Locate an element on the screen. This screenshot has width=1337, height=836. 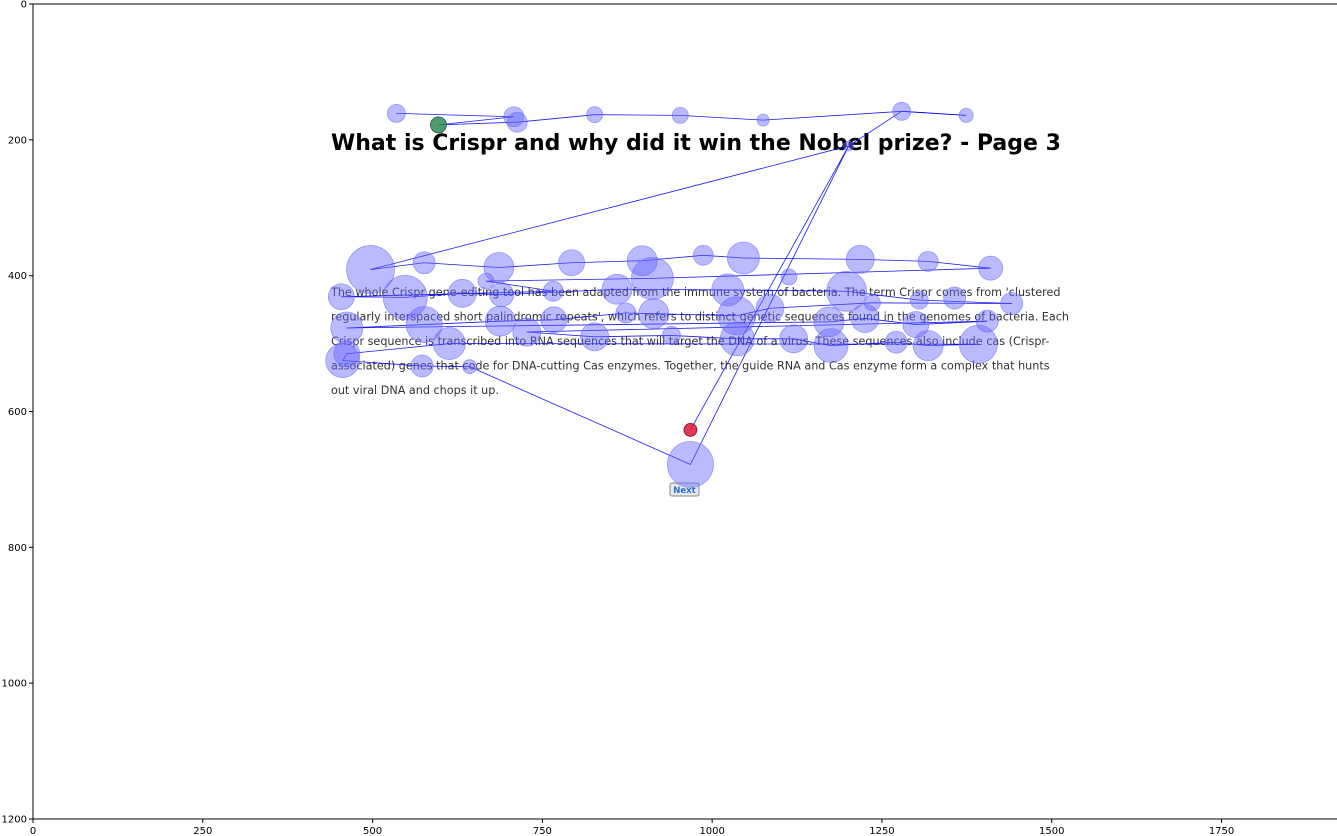
y-tick-label: 800 is located at coordinates (17, 548).